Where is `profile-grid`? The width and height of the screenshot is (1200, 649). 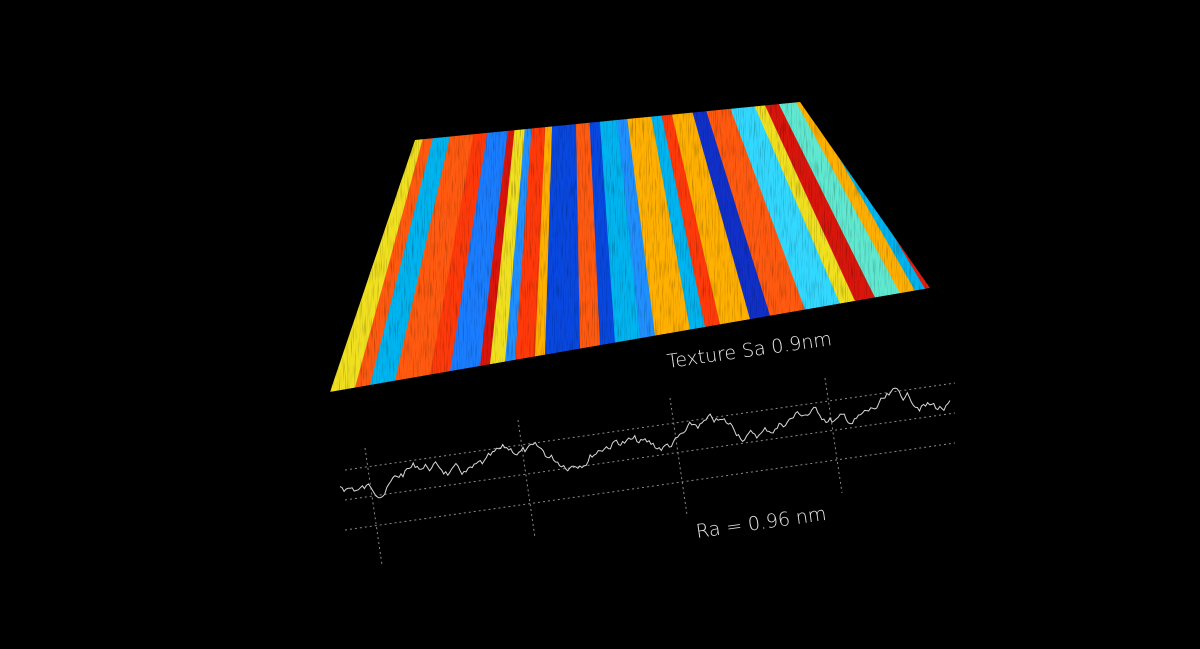
profile-grid is located at coordinates (650, 471).